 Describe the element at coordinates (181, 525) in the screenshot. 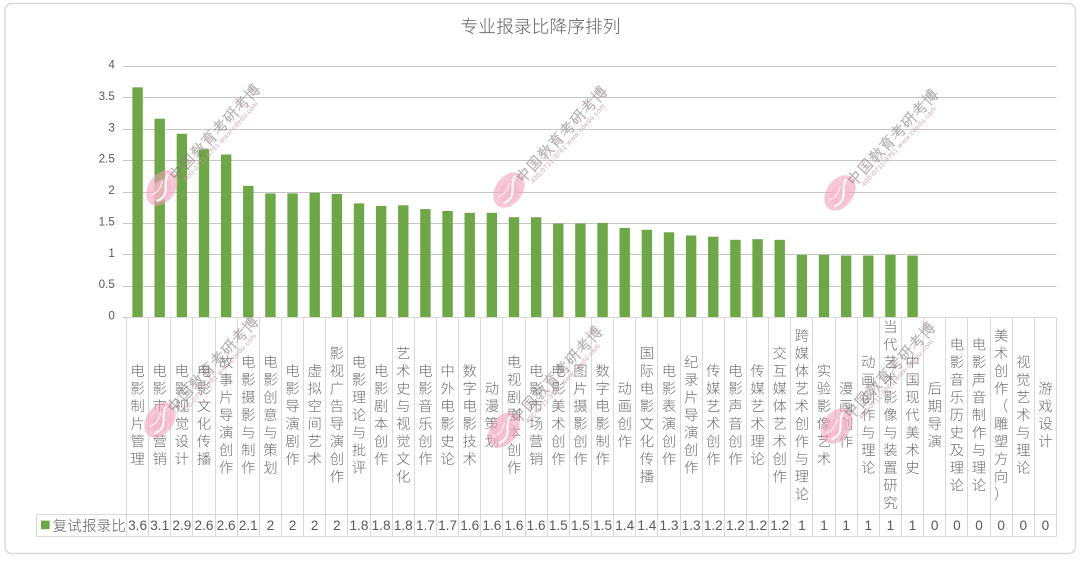

I see `svg-text: 2.9` at that location.